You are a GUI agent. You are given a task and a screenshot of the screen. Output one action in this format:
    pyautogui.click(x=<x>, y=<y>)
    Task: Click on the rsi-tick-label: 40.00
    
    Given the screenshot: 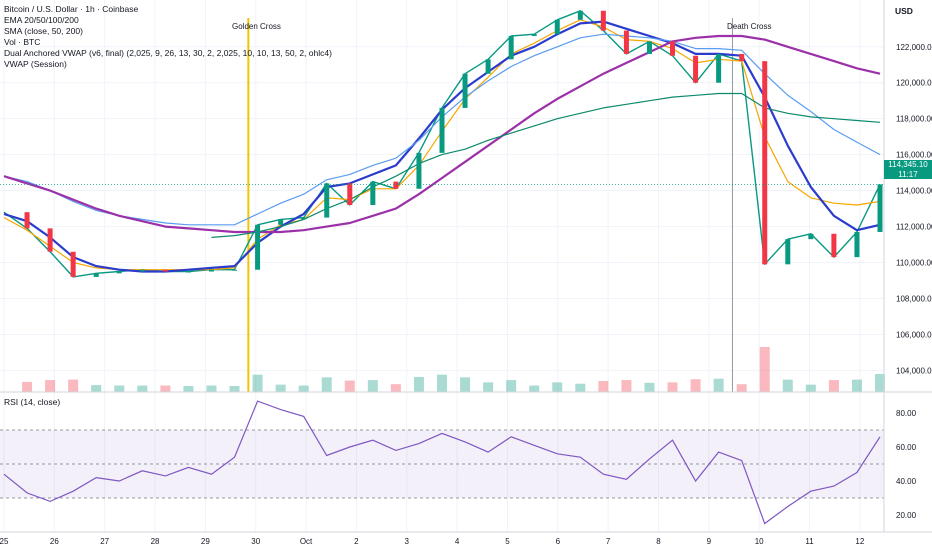 What is the action you would take?
    pyautogui.click(x=906, y=481)
    